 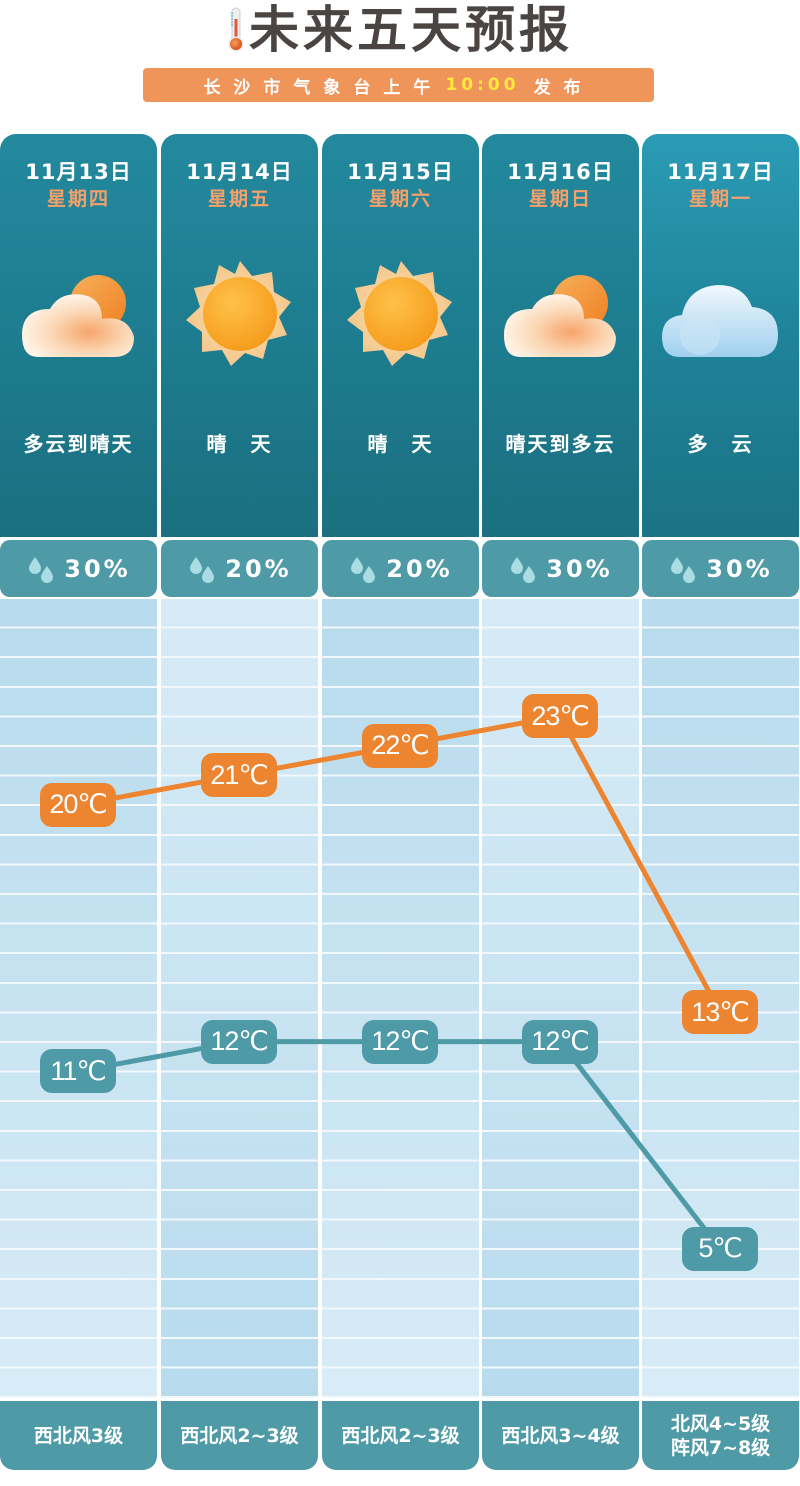 I want to click on subtitle-suffix: 发布, so click(x=563, y=87).